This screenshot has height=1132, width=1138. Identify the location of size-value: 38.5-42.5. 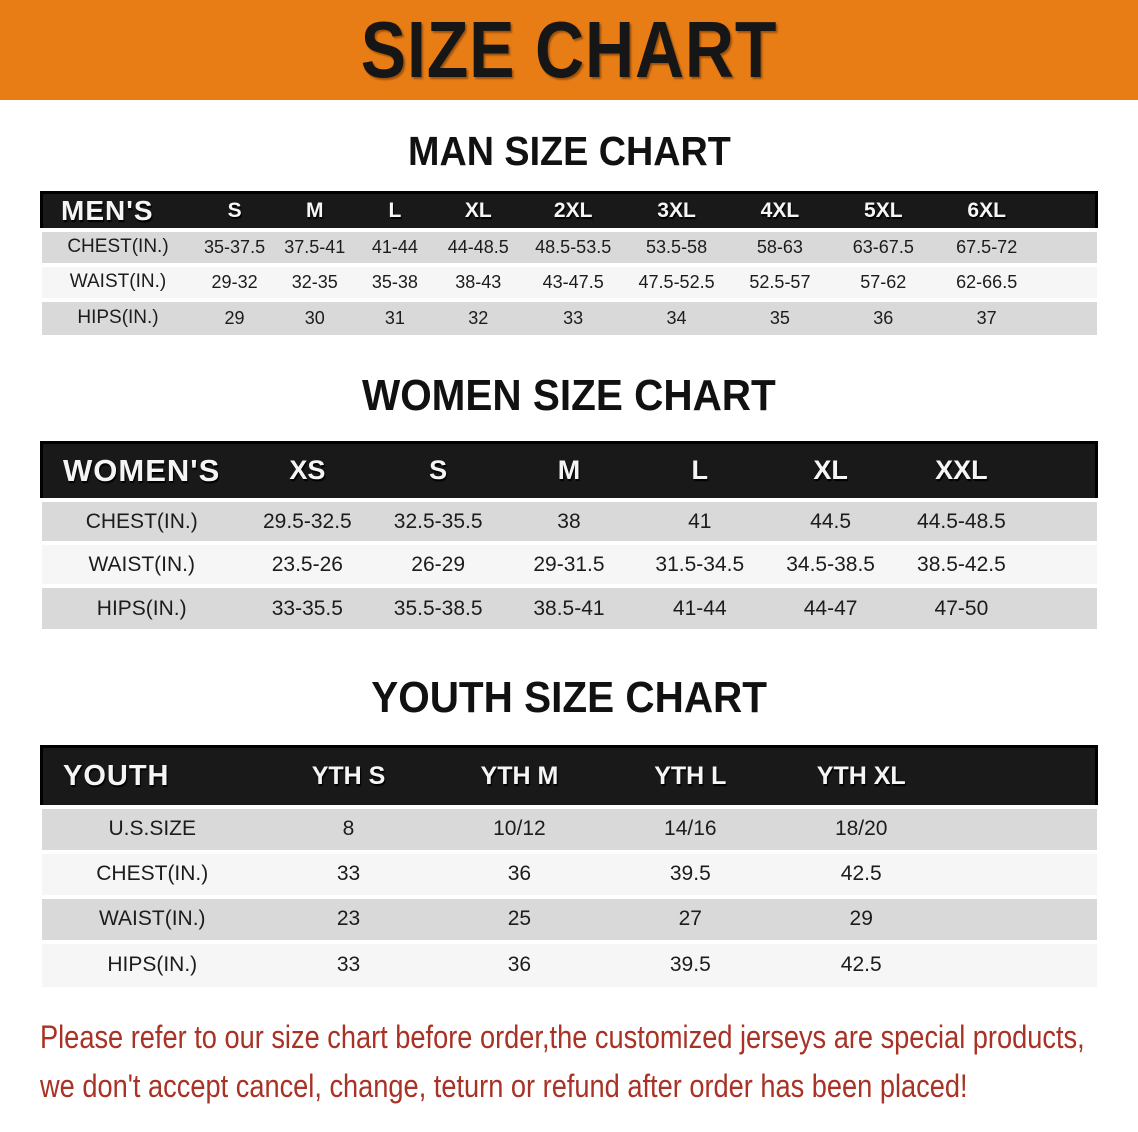
(961, 563).